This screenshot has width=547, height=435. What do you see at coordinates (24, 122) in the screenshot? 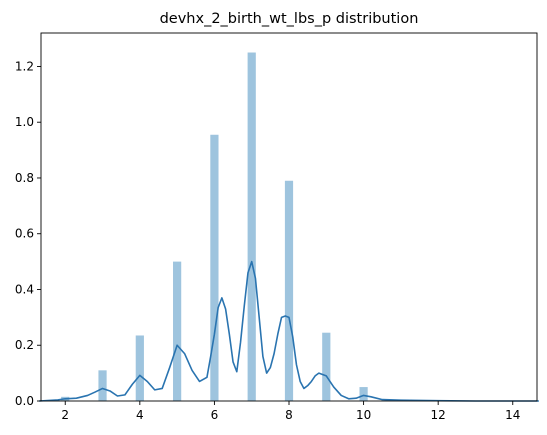
I see `y-tick-label: 1.0` at bounding box center [24, 122].